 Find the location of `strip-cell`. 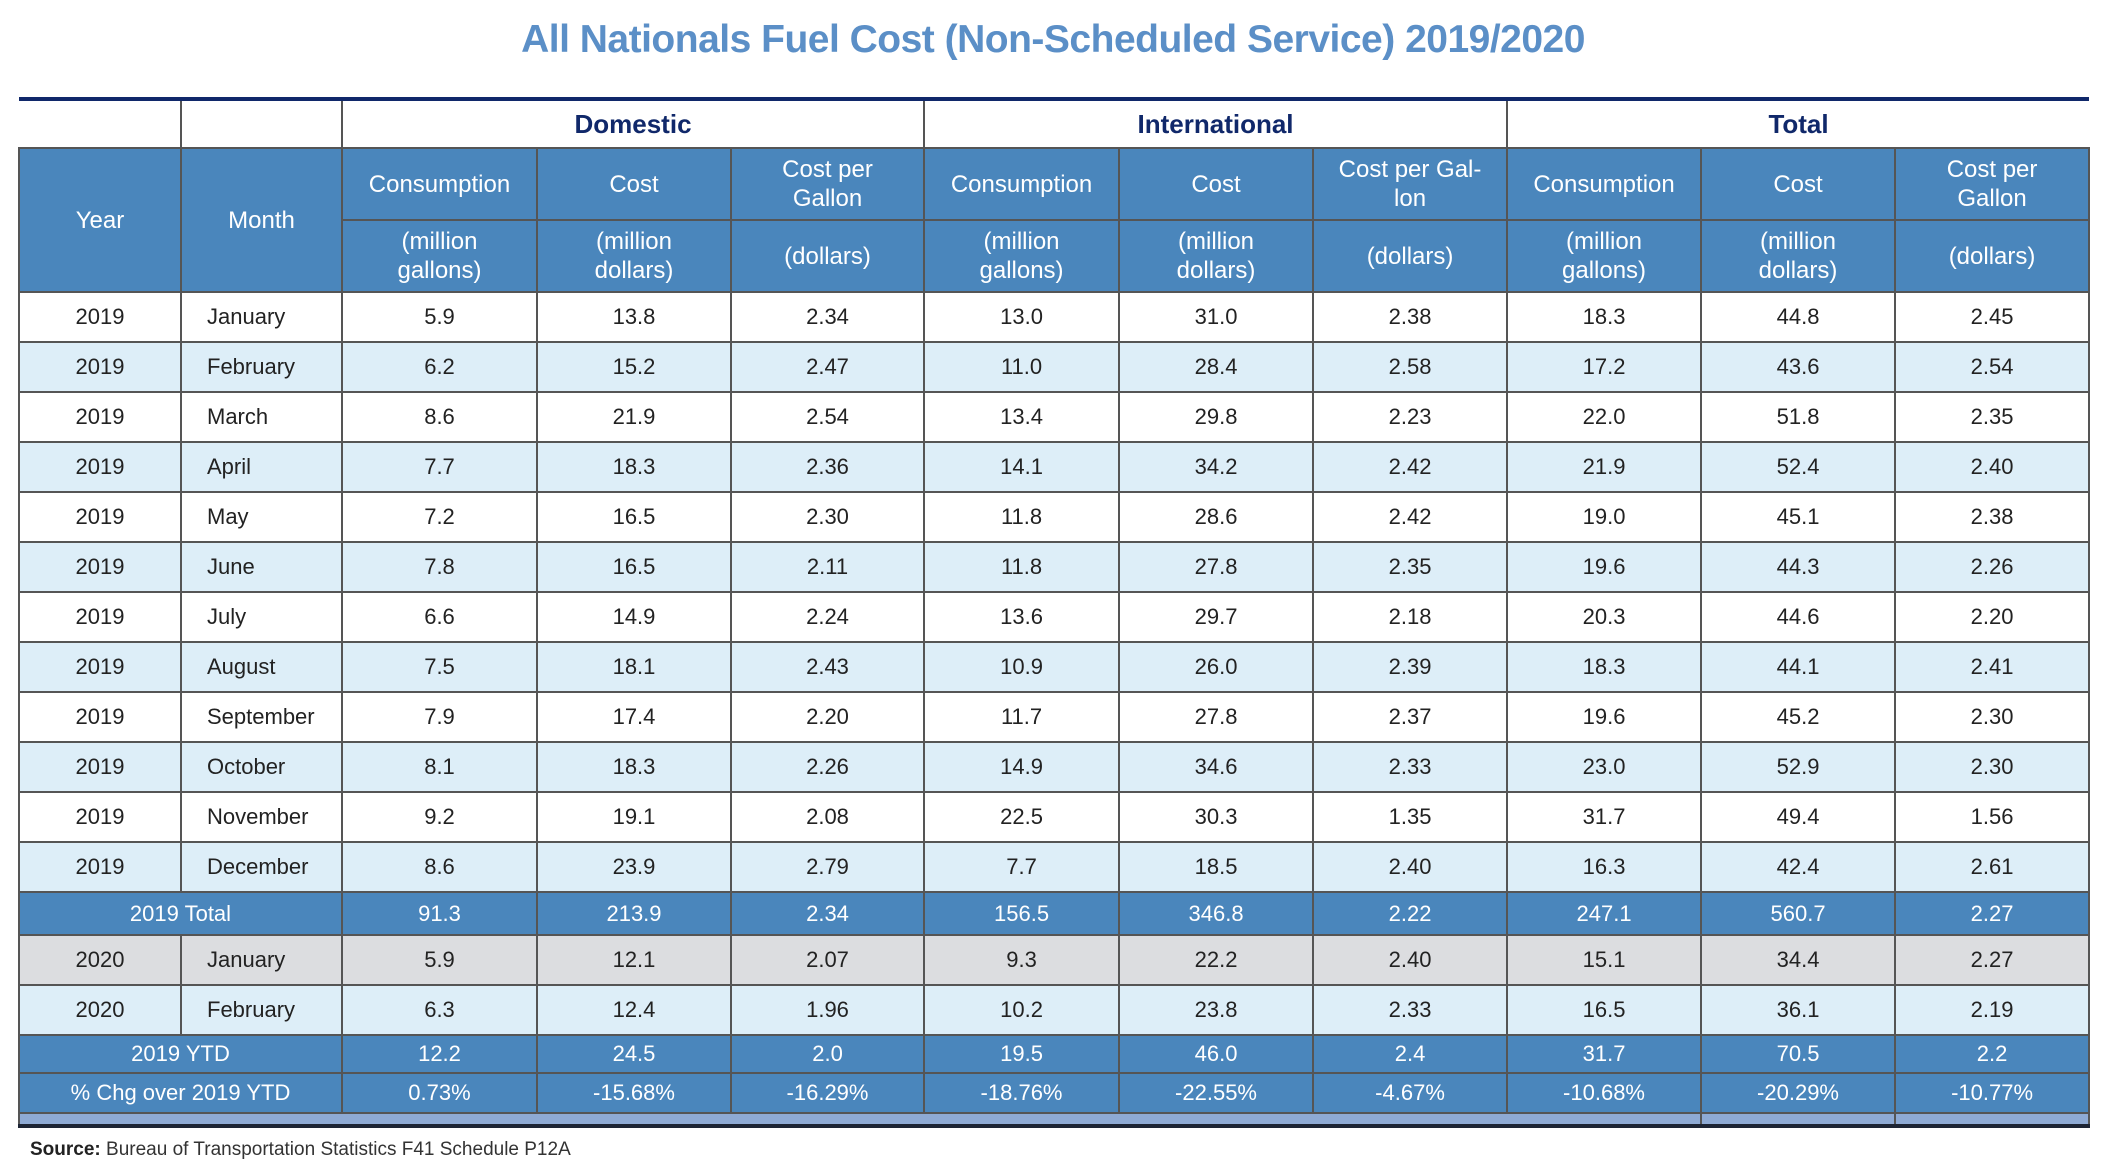

strip-cell is located at coordinates (1992, 1119).